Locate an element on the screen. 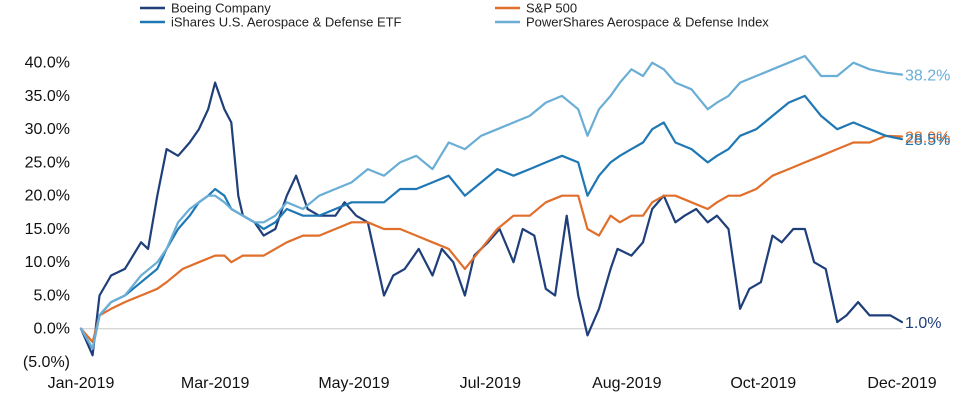 This screenshot has height=400, width=969. end-label-boeing-company: 1.0% is located at coordinates (923, 323).